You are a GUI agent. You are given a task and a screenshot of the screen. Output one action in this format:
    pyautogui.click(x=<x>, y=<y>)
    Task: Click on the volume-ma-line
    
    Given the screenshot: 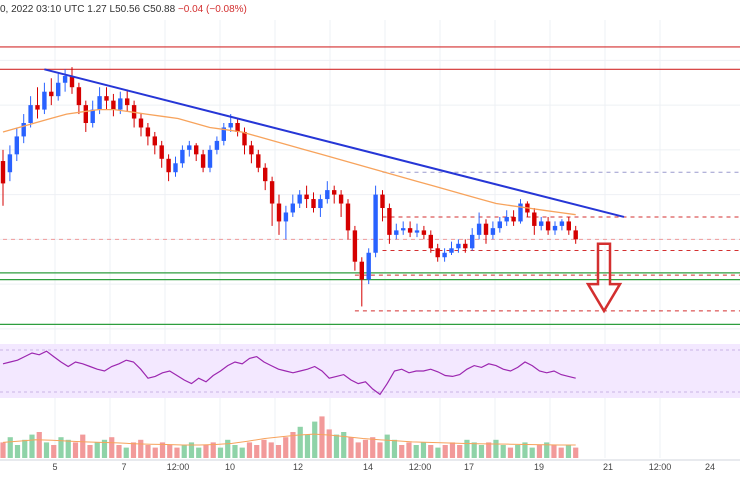 What is the action you would take?
    pyautogui.click(x=289, y=439)
    